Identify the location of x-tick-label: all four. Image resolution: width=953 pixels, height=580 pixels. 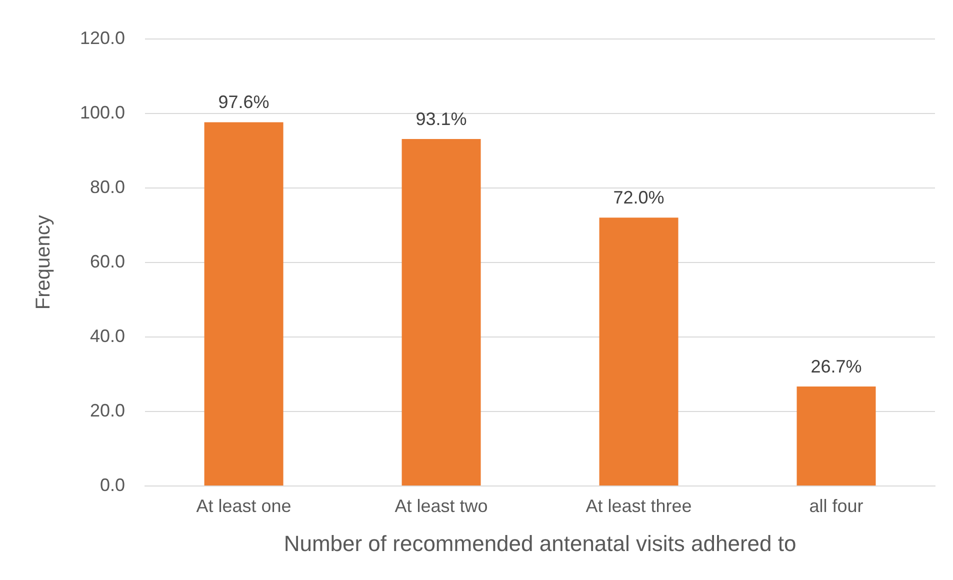
(836, 506).